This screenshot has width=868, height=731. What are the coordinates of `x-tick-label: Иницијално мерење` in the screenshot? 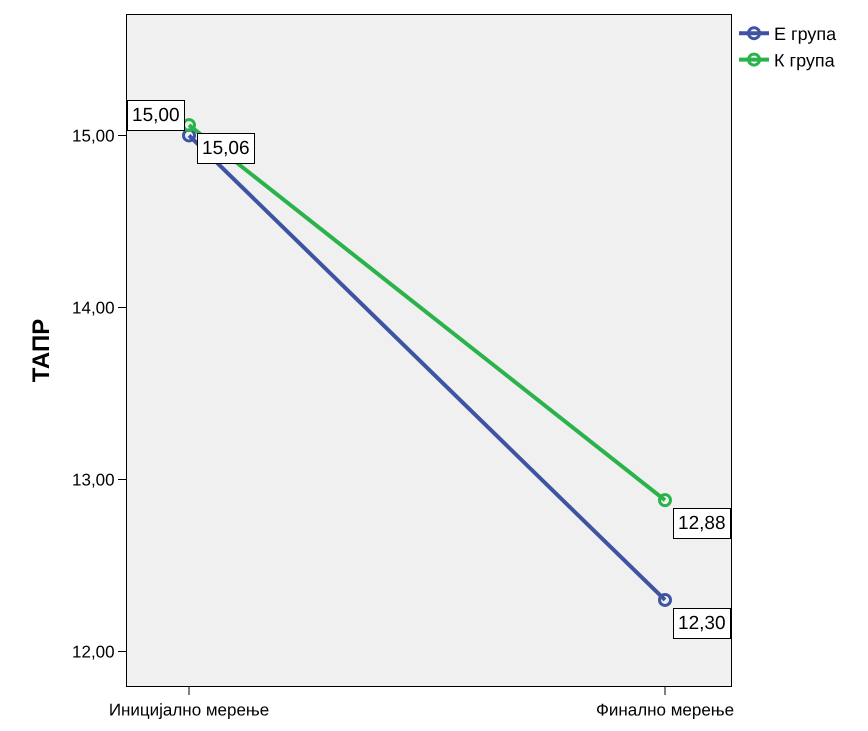 It's located at (189, 710).